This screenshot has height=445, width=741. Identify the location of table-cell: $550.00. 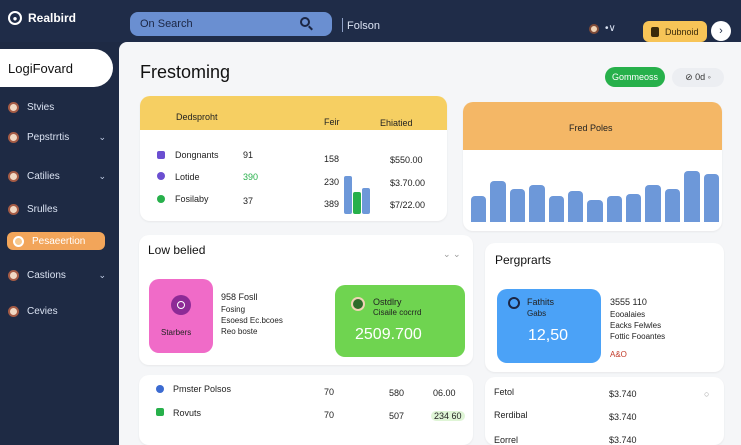
(406, 160).